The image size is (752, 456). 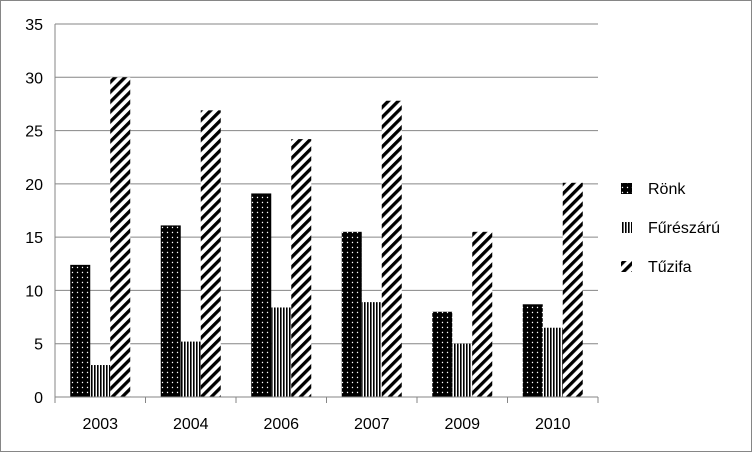 I want to click on y-tick-label: 30, so click(x=34, y=78).